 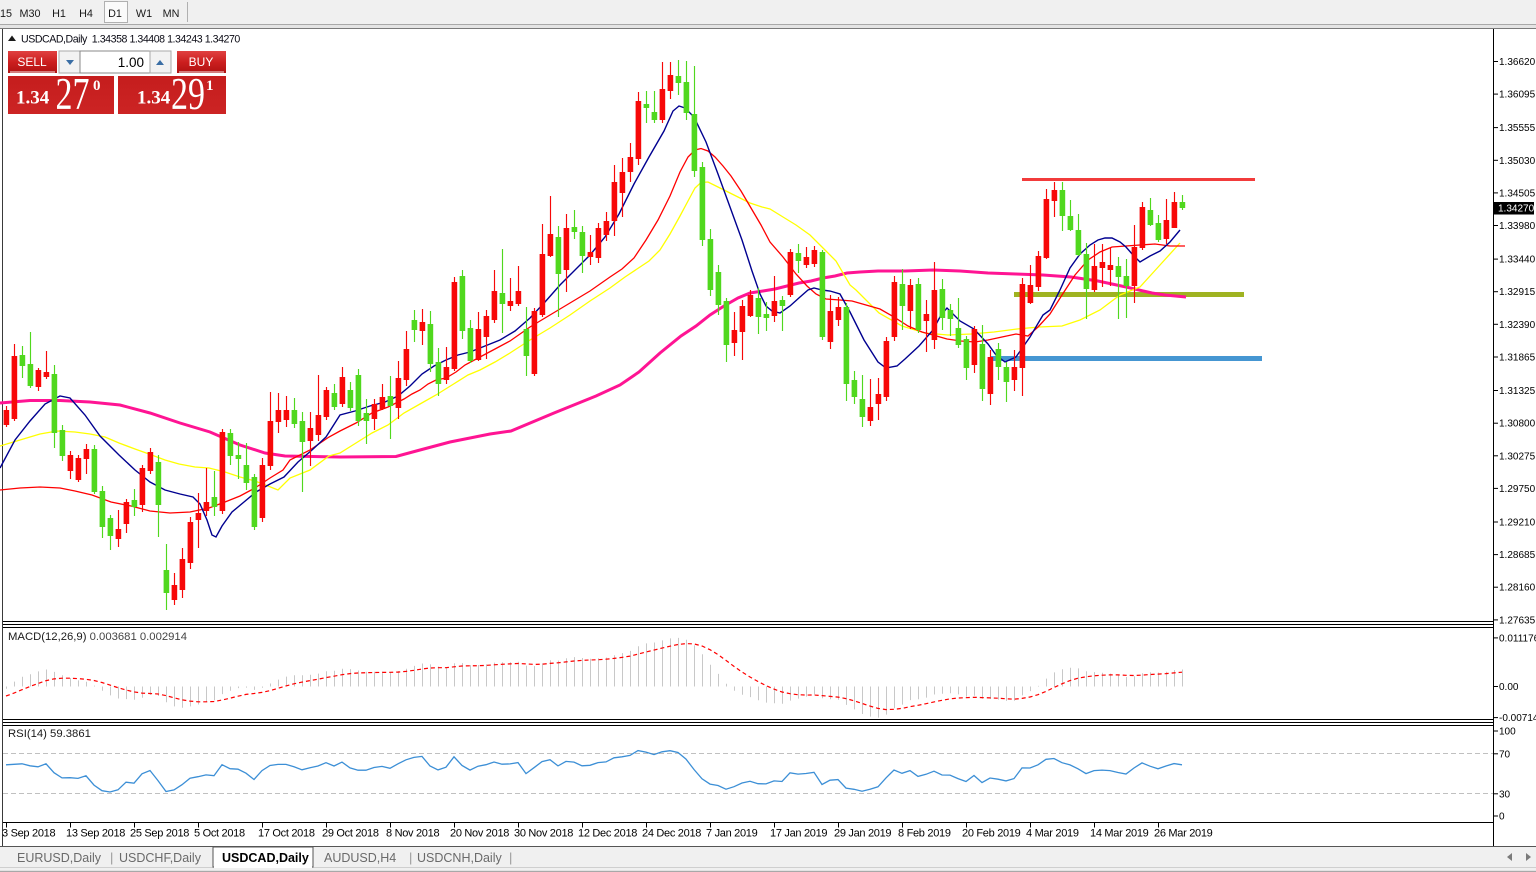 I want to click on svg-text: M30, so click(x=29, y=14).